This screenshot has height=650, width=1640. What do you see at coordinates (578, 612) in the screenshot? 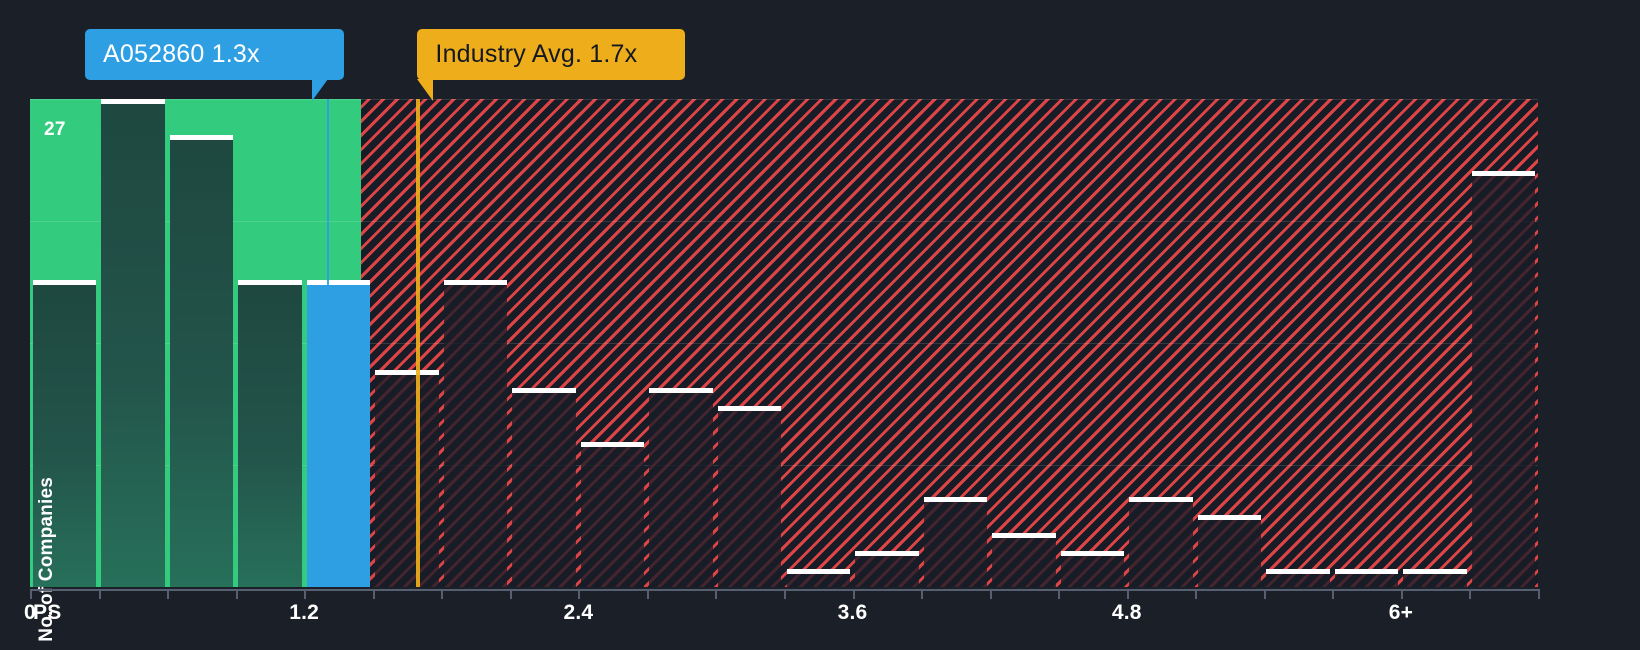
I see `x-axis-tick-label: 2.4` at bounding box center [578, 612].